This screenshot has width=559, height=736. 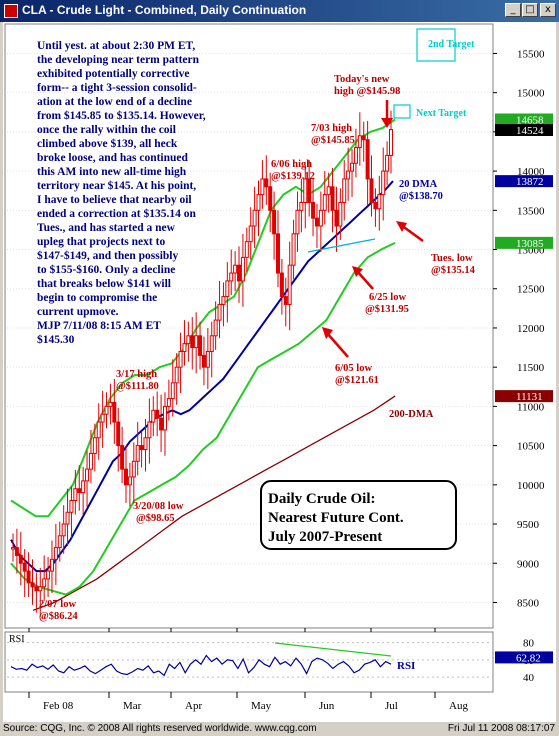 I want to click on second-target-label: 2nd Target, so click(x=451, y=44).